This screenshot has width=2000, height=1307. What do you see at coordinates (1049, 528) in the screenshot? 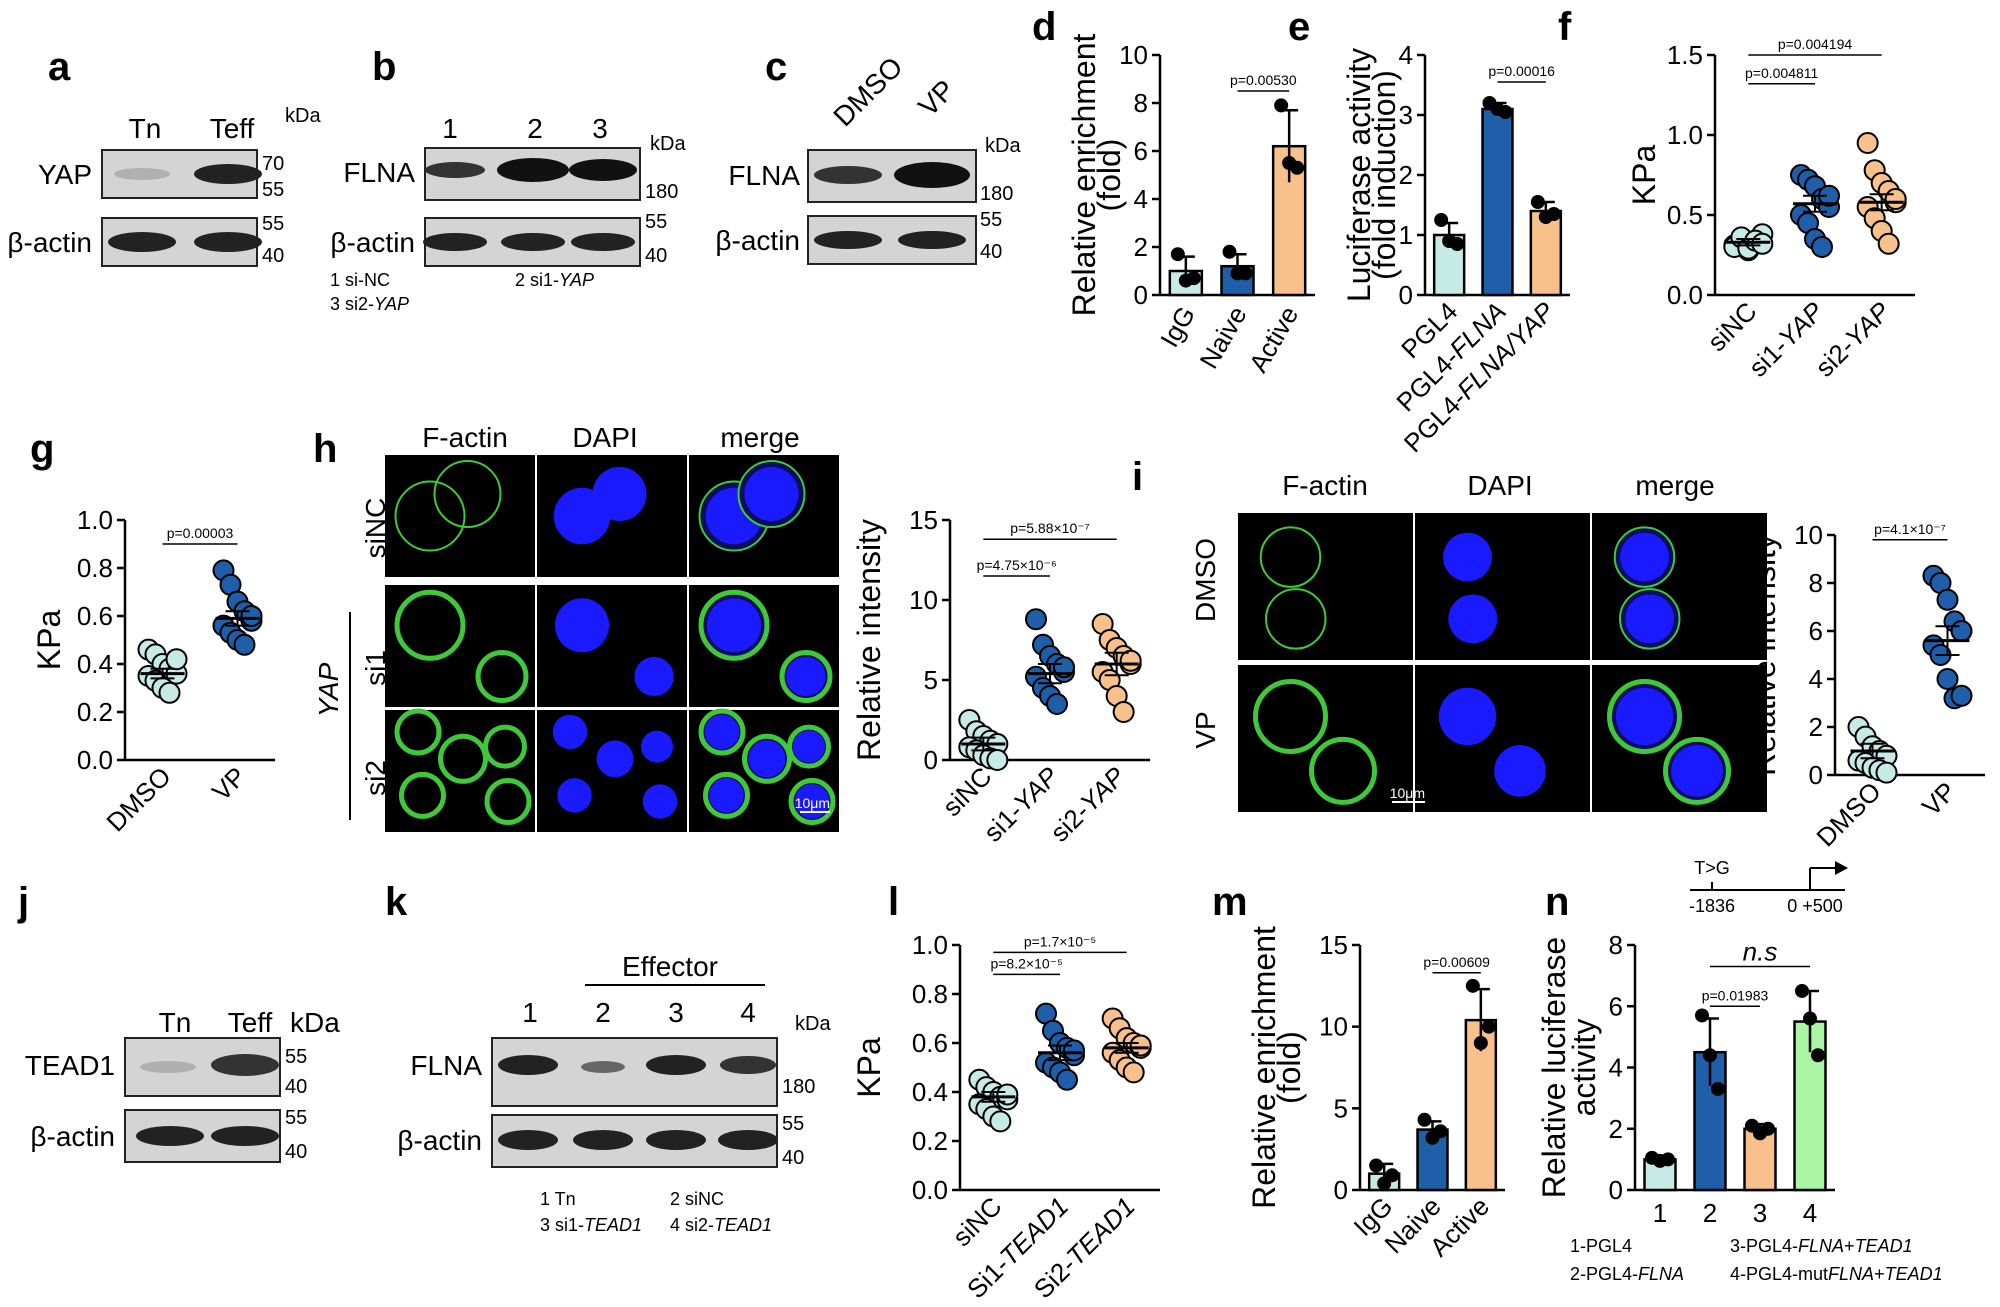
I see `p-value-label: p=5.88×10⁻⁷` at bounding box center [1049, 528].